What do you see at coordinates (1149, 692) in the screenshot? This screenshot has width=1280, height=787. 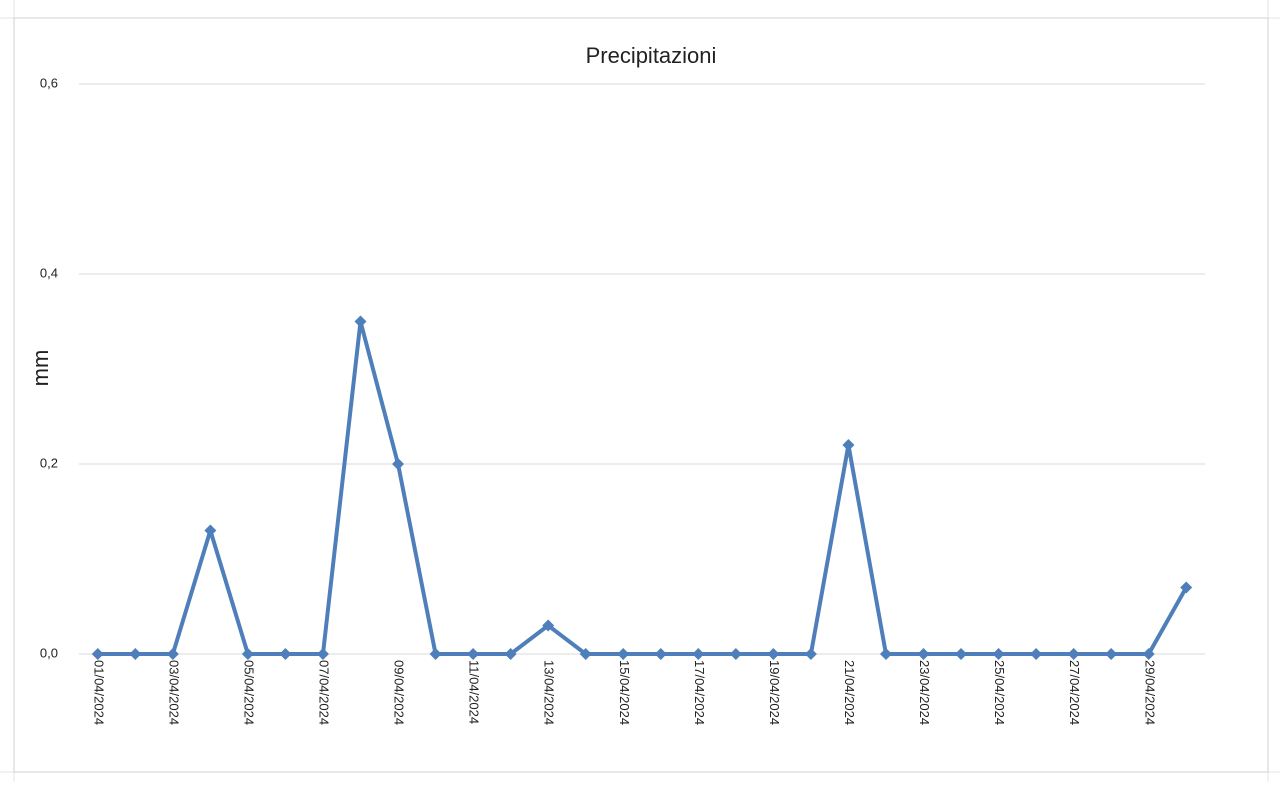 I see `x-tick-label: 29/04/2024` at bounding box center [1149, 692].